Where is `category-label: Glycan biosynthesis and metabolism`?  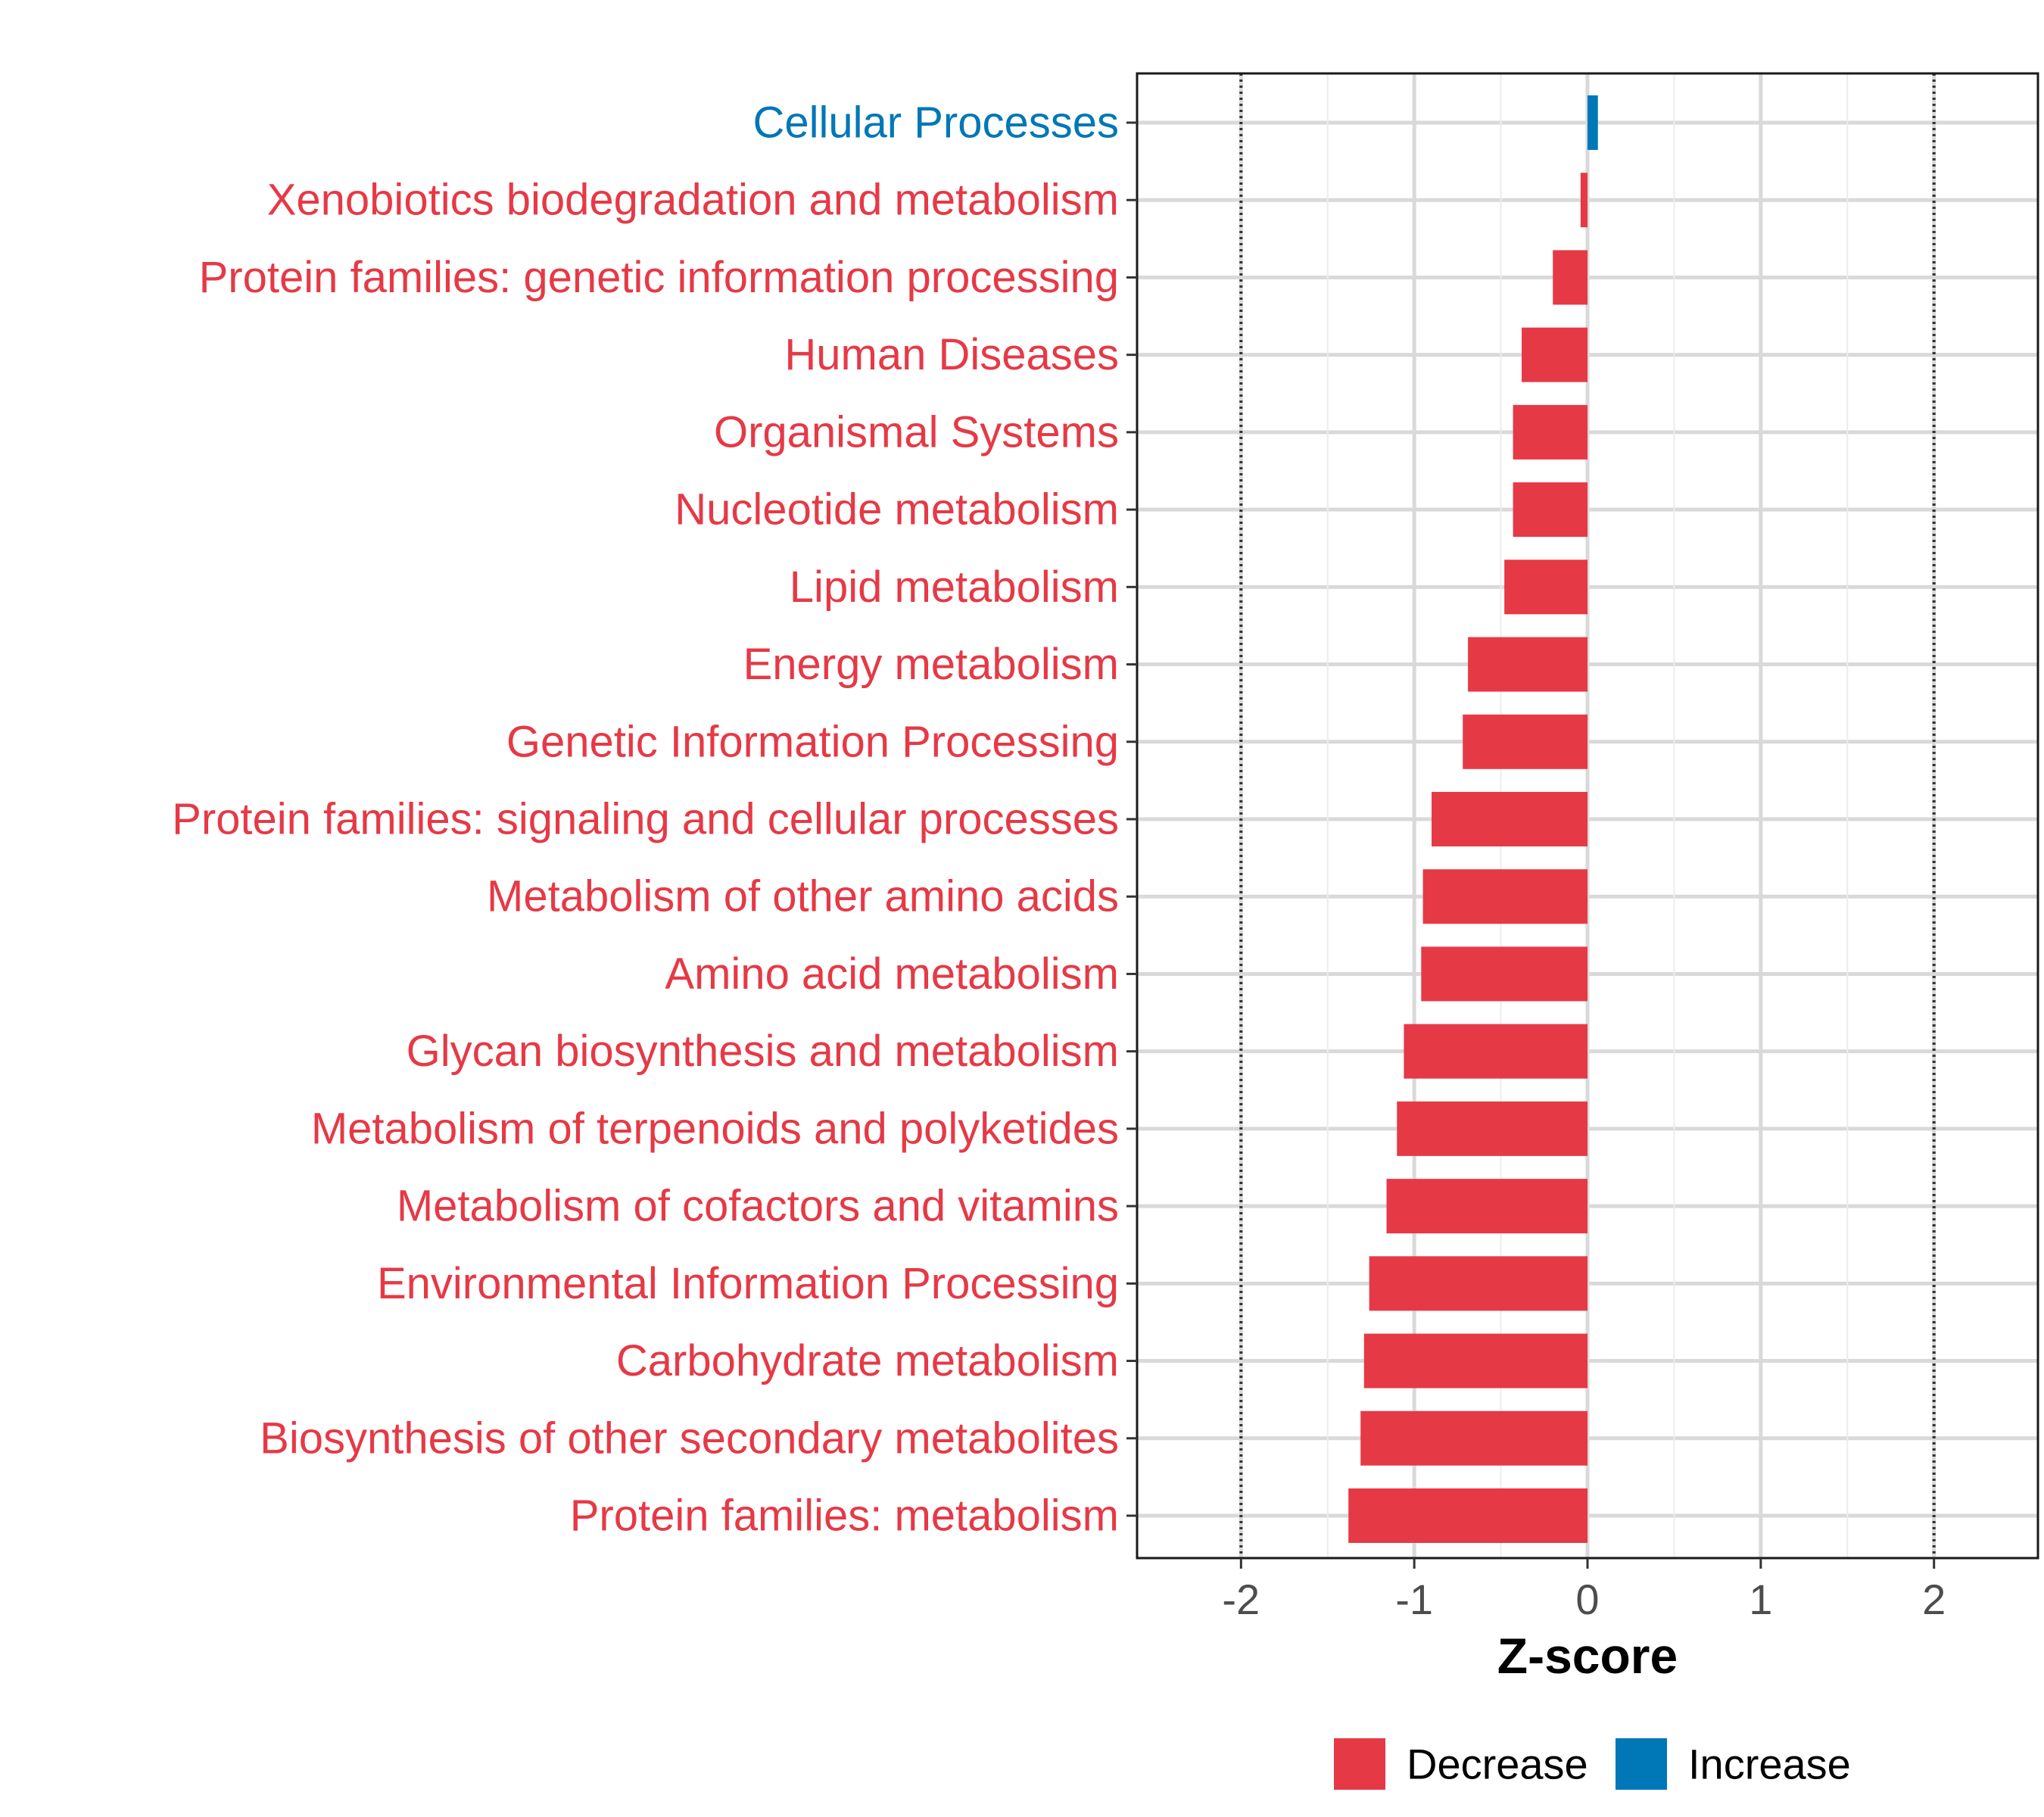 category-label: Glycan biosynthesis and metabolism is located at coordinates (763, 1051).